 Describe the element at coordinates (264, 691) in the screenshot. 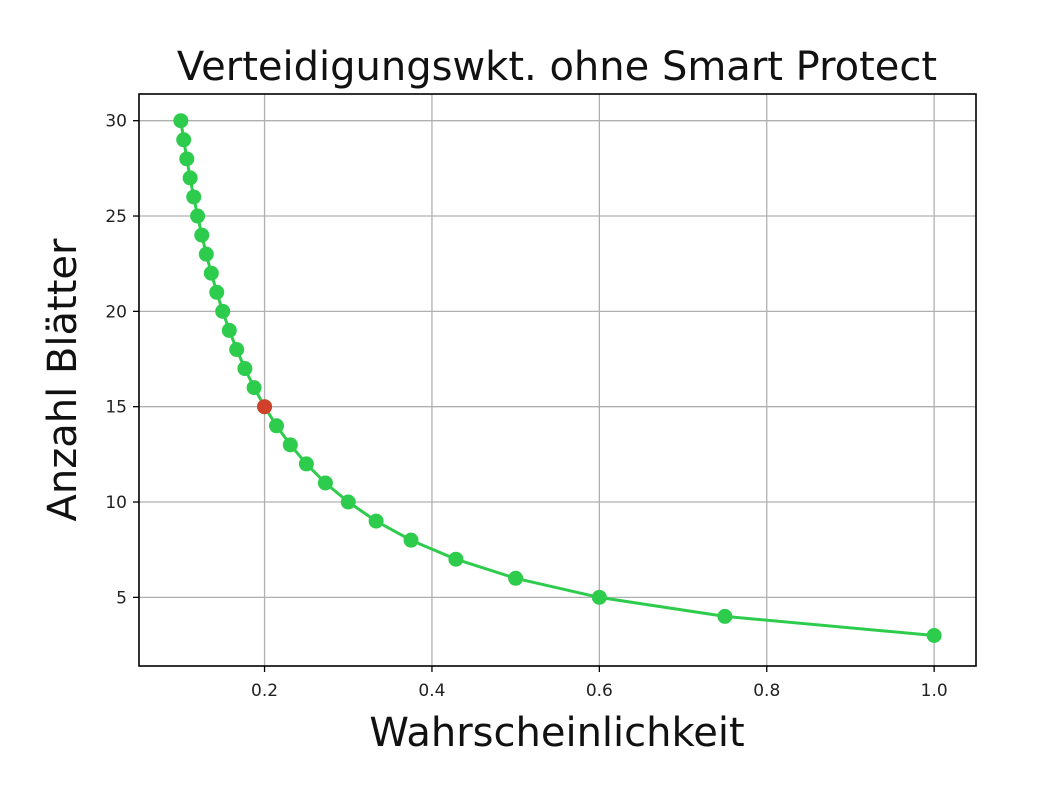

I see `x-tick-label: 0.2` at that location.